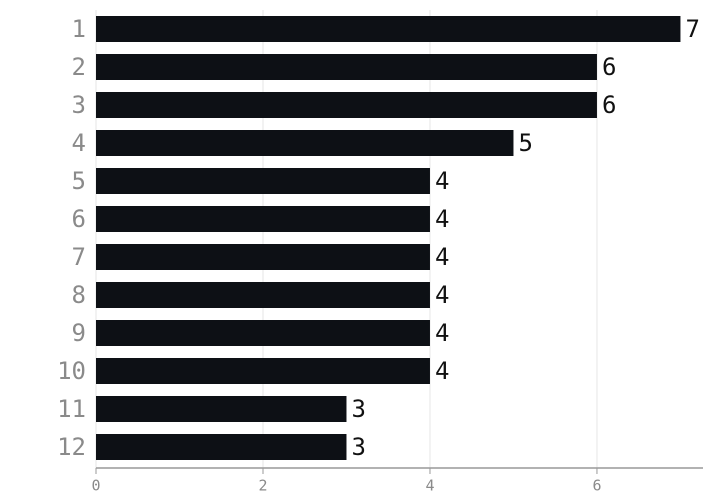 The height and width of the screenshot is (498, 720). What do you see at coordinates (95, 486) in the screenshot?
I see `x-tick-label: 0` at bounding box center [95, 486].